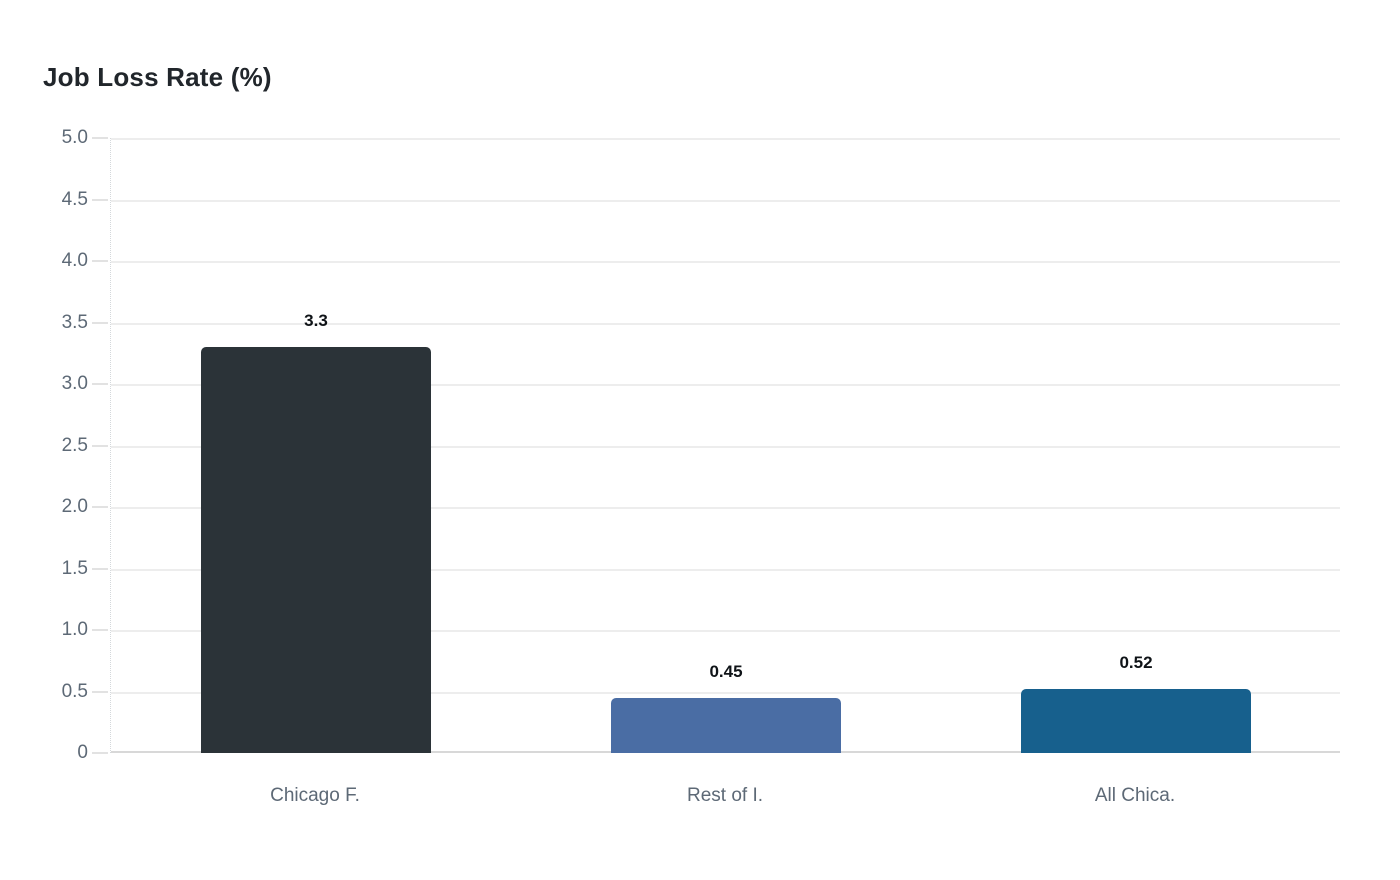  What do you see at coordinates (157, 77) in the screenshot?
I see `chart-title: Job Loss Rate (%)` at bounding box center [157, 77].